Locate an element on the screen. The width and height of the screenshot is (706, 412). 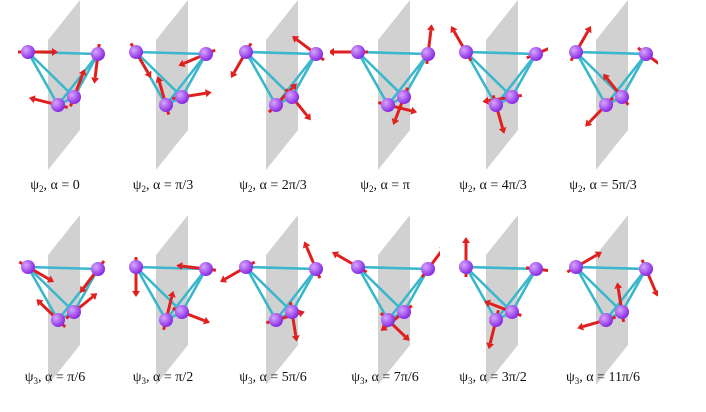
panel-caption: ψ2, α = π is located at coordinates (385, 186).